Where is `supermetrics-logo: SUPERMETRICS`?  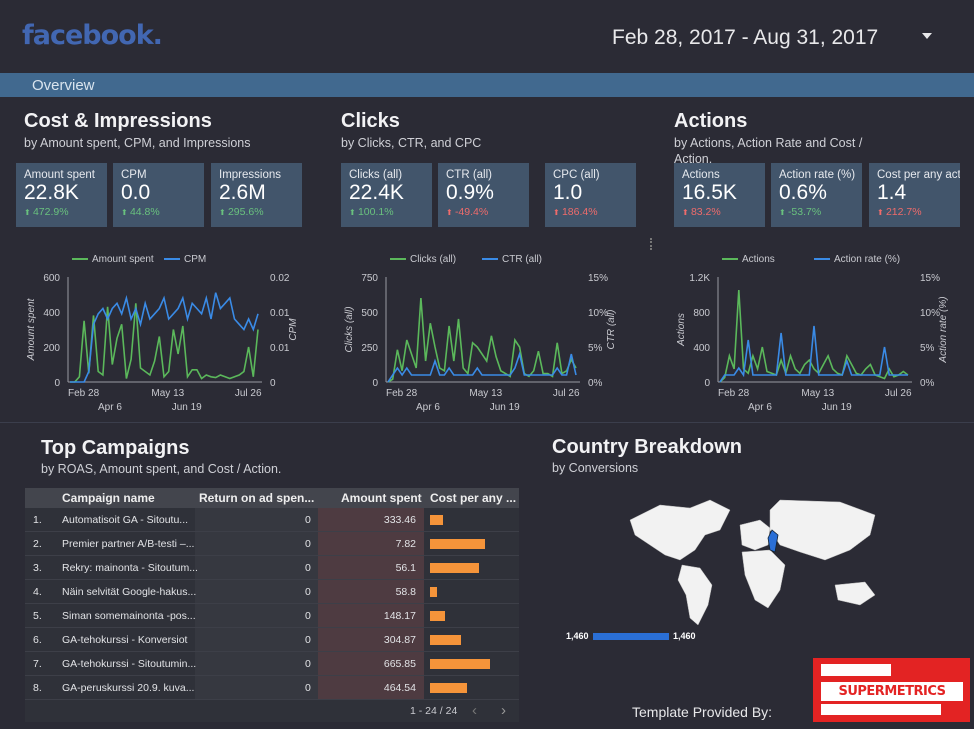
supermetrics-logo: SUPERMETRICS is located at coordinates (891, 690).